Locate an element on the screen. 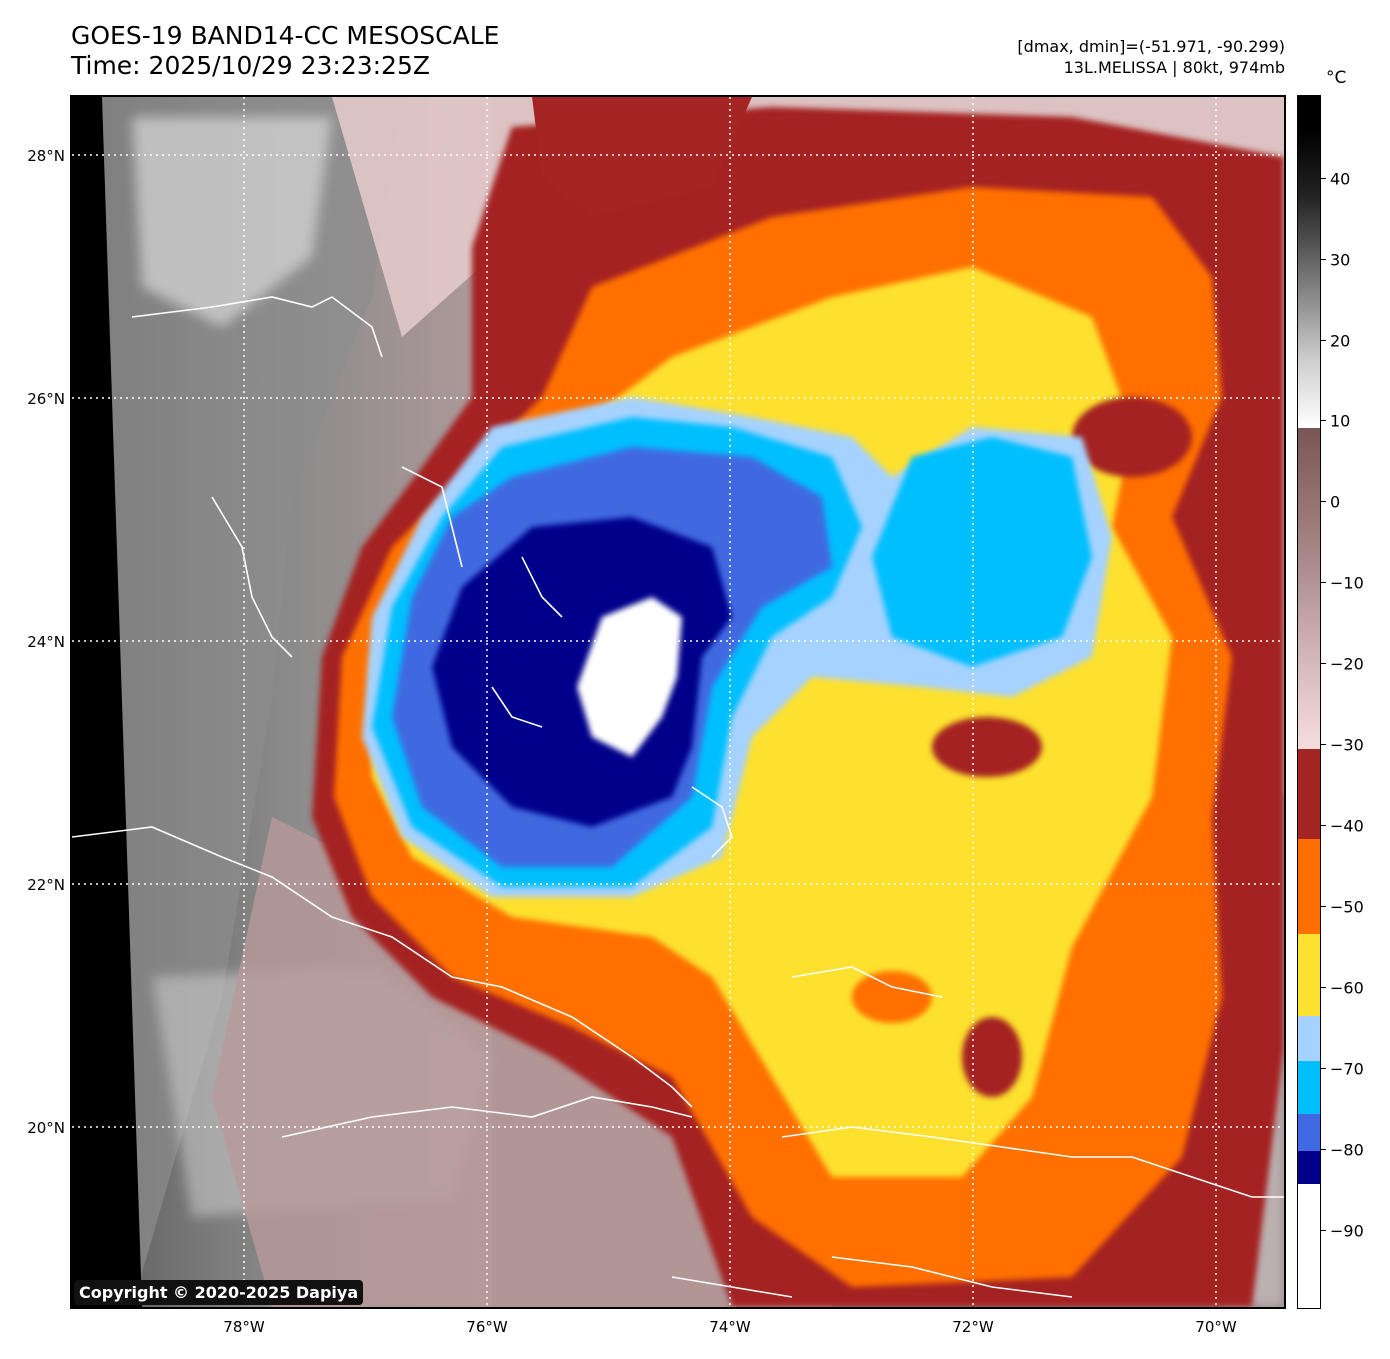  colorbar-yellow-segment is located at coordinates (1309, 975).